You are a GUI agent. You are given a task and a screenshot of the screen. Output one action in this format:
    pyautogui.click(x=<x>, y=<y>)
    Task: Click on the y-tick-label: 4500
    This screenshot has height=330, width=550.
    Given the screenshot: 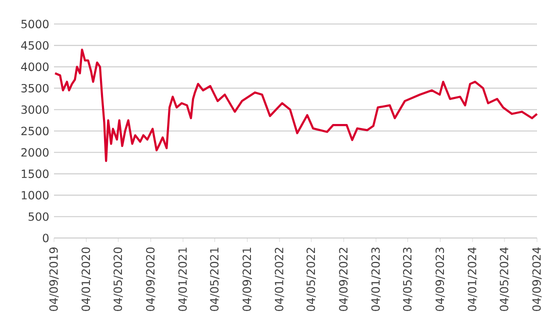 What is the action you would take?
    pyautogui.click(x=35, y=45)
    